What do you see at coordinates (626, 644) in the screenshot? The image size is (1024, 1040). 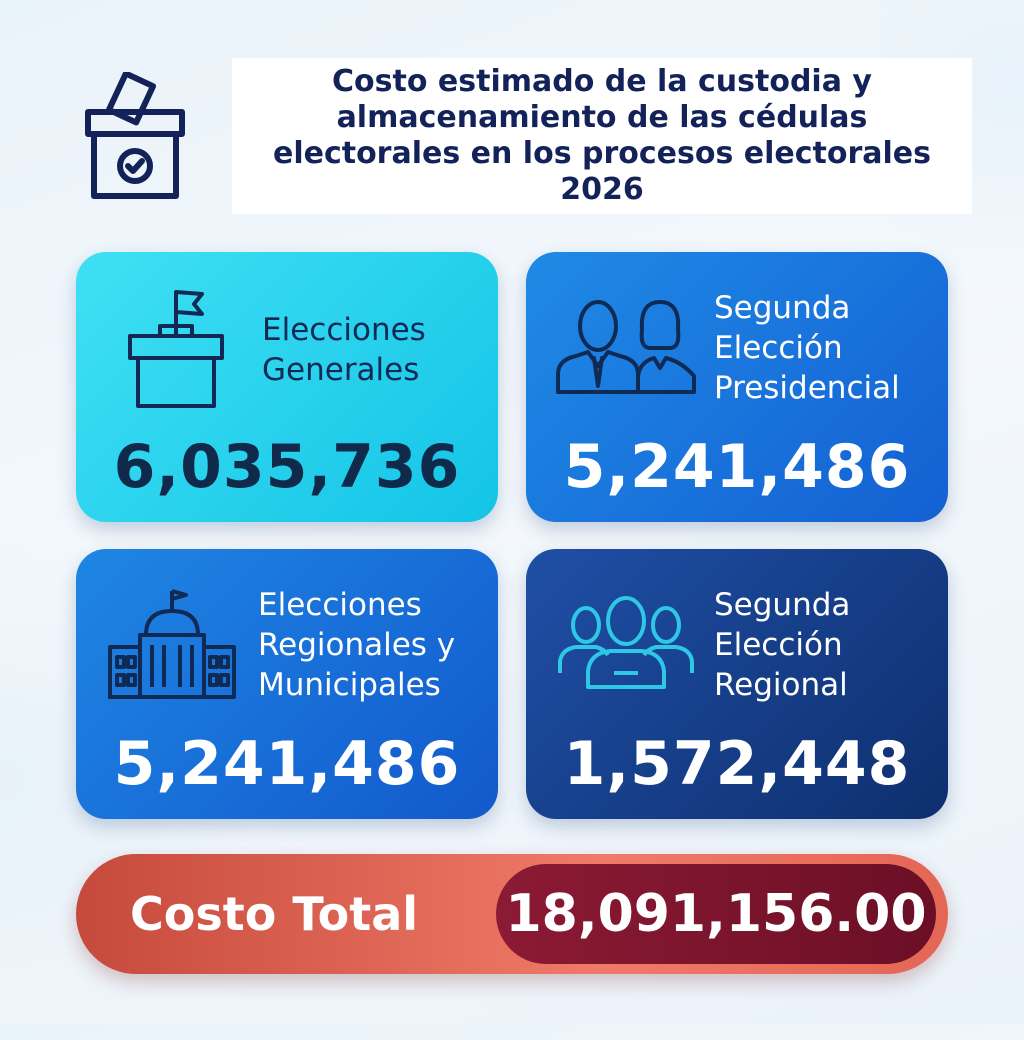 I see `group-icon` at bounding box center [626, 644].